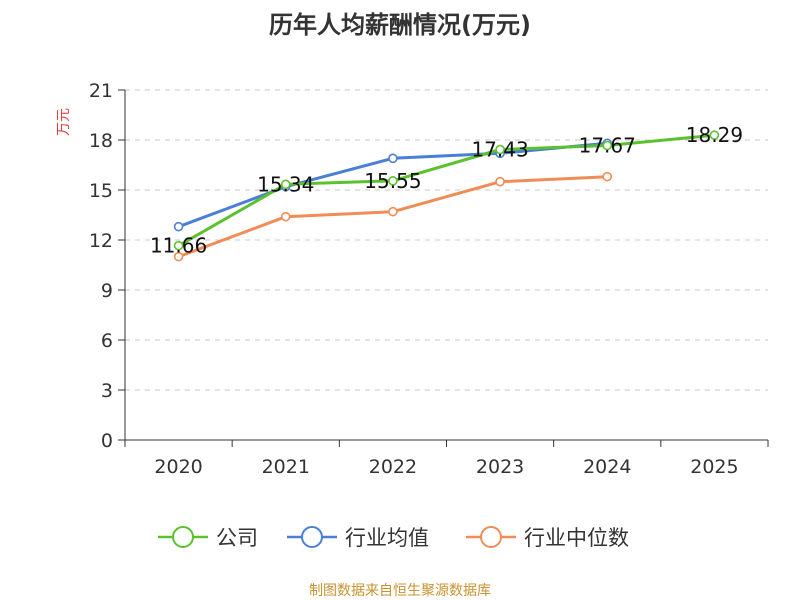 The image size is (800, 600). What do you see at coordinates (107, 391) in the screenshot?
I see `y-tick-label: 3` at bounding box center [107, 391].